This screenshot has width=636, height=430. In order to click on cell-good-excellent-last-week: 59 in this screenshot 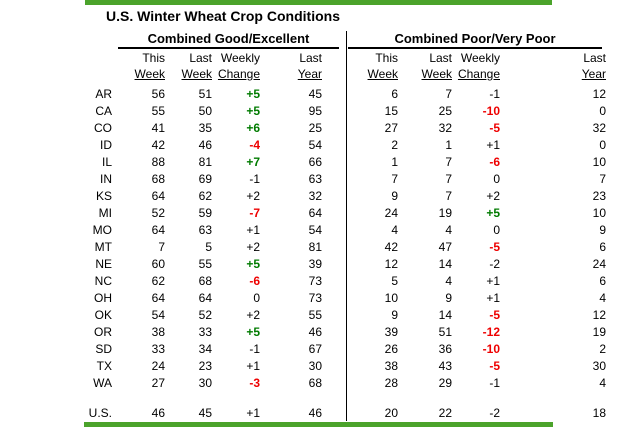, I will do `click(205, 213)`.